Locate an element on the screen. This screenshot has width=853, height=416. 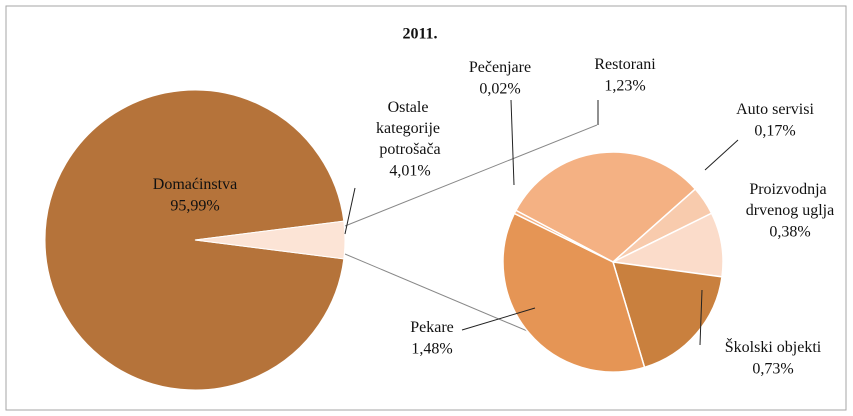
sub-slice-label: Proizvodnja drvenog uglja is located at coordinates (790, 200).